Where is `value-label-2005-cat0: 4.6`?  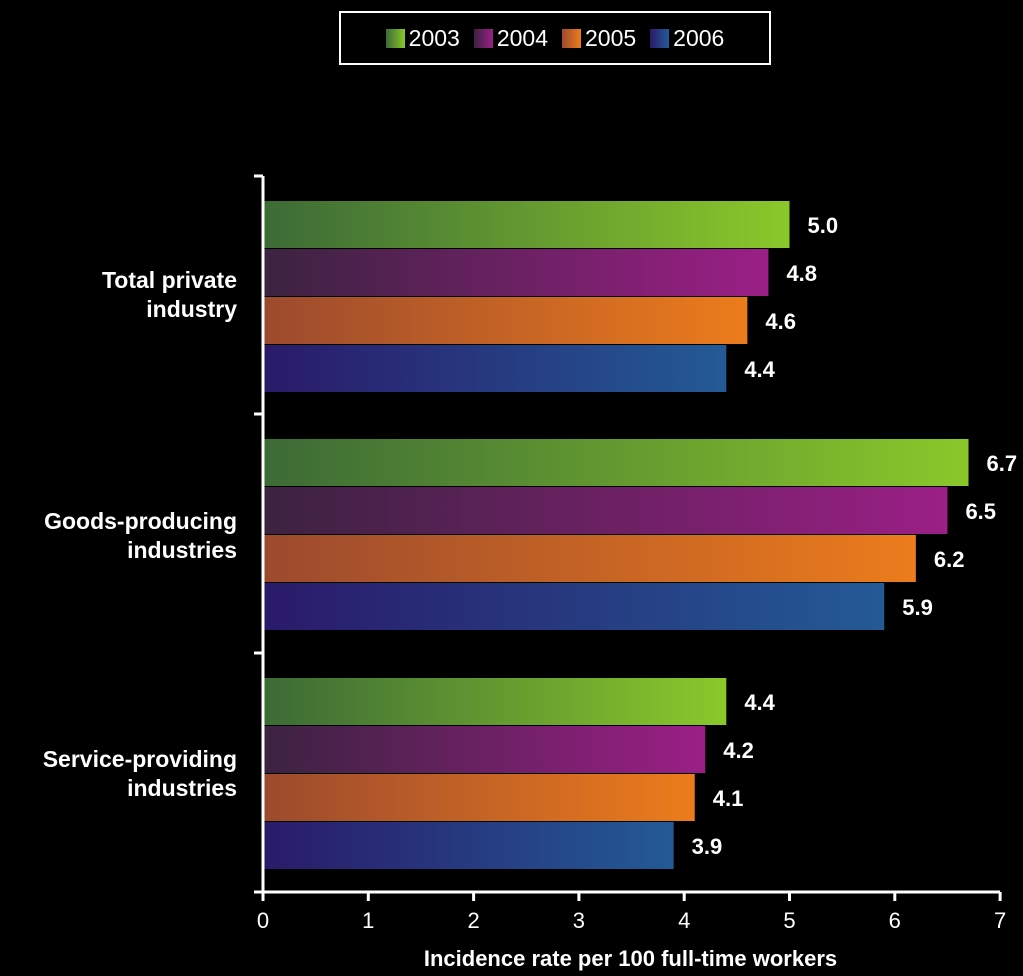 value-label-2005-cat0: 4.6 is located at coordinates (780, 321).